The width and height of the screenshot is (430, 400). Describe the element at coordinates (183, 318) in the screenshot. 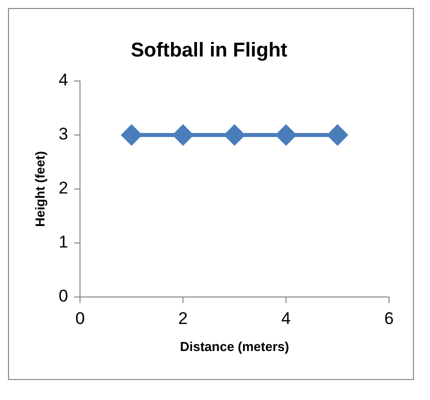

I see `x-tick-label: 2` at that location.